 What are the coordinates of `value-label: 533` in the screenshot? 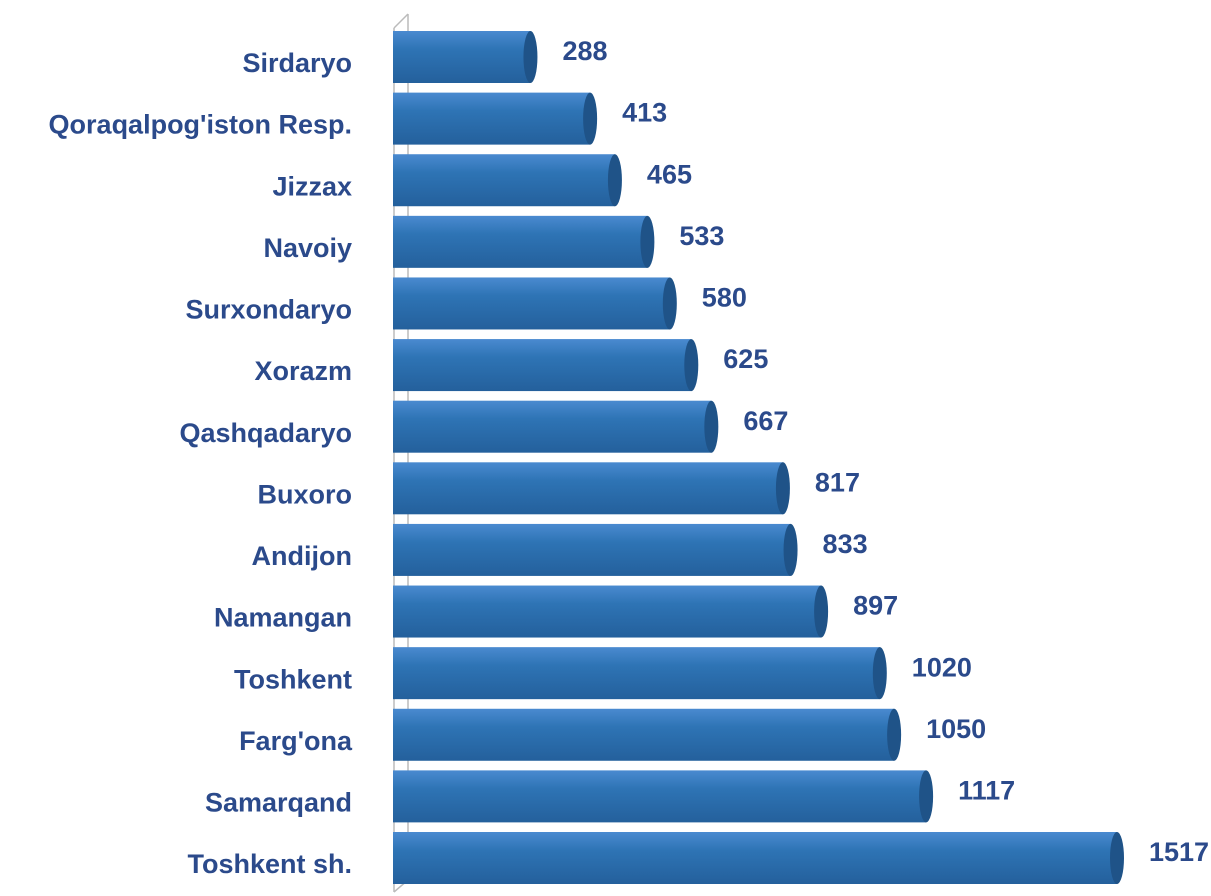 It's located at (701, 236).